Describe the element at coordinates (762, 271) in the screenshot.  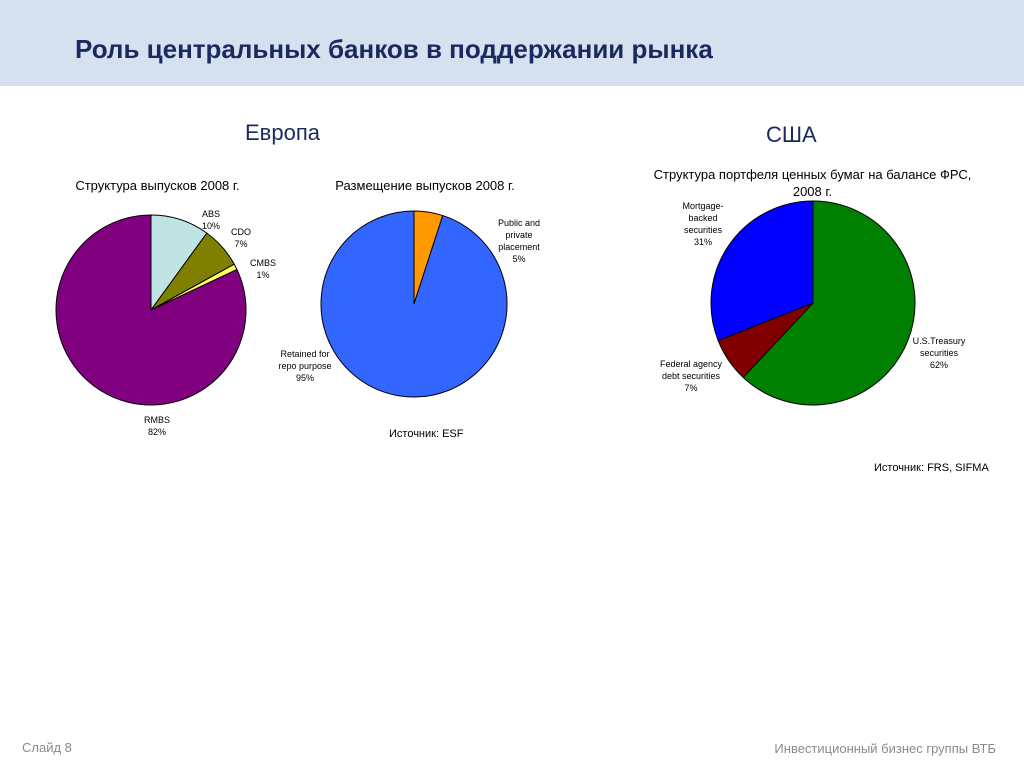
I see `chart3-slice-mortgage-backed-securities` at that location.